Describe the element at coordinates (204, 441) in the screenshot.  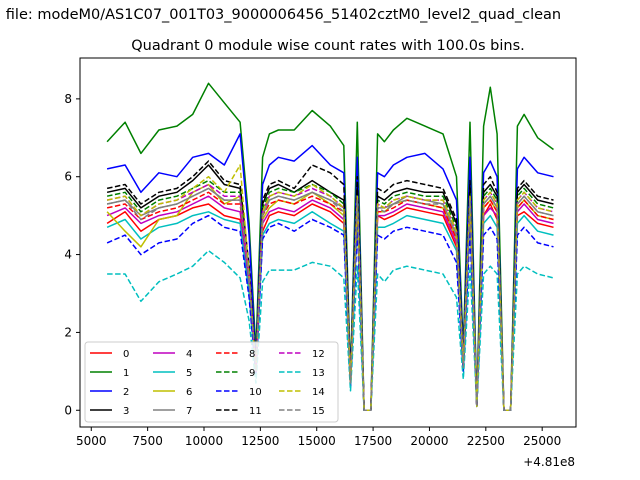
I see `x-tick-label: 10000` at that location.